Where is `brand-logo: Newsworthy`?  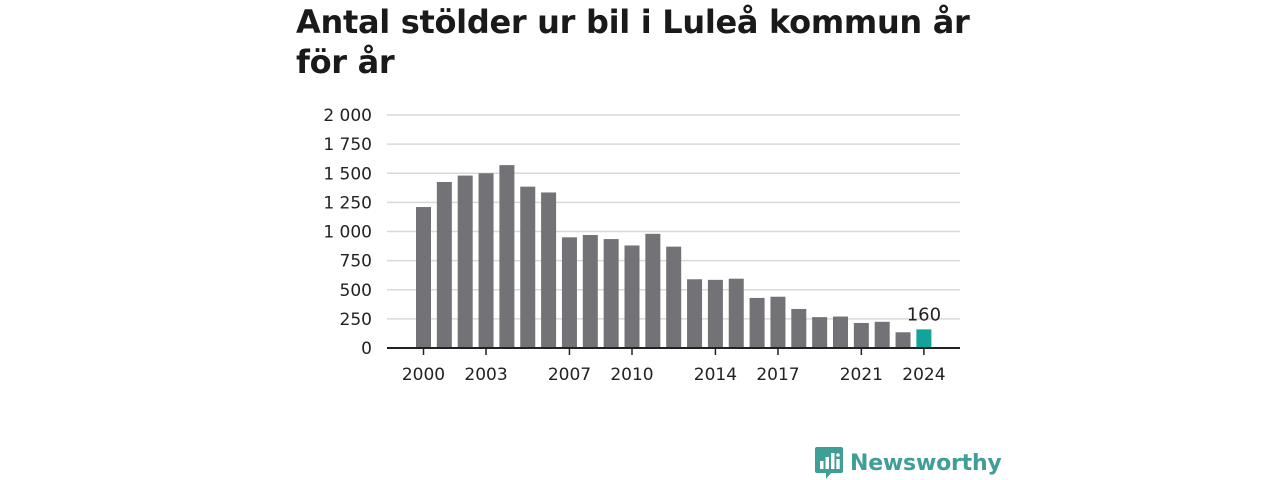 brand-logo: Newsworthy is located at coordinates (908, 463).